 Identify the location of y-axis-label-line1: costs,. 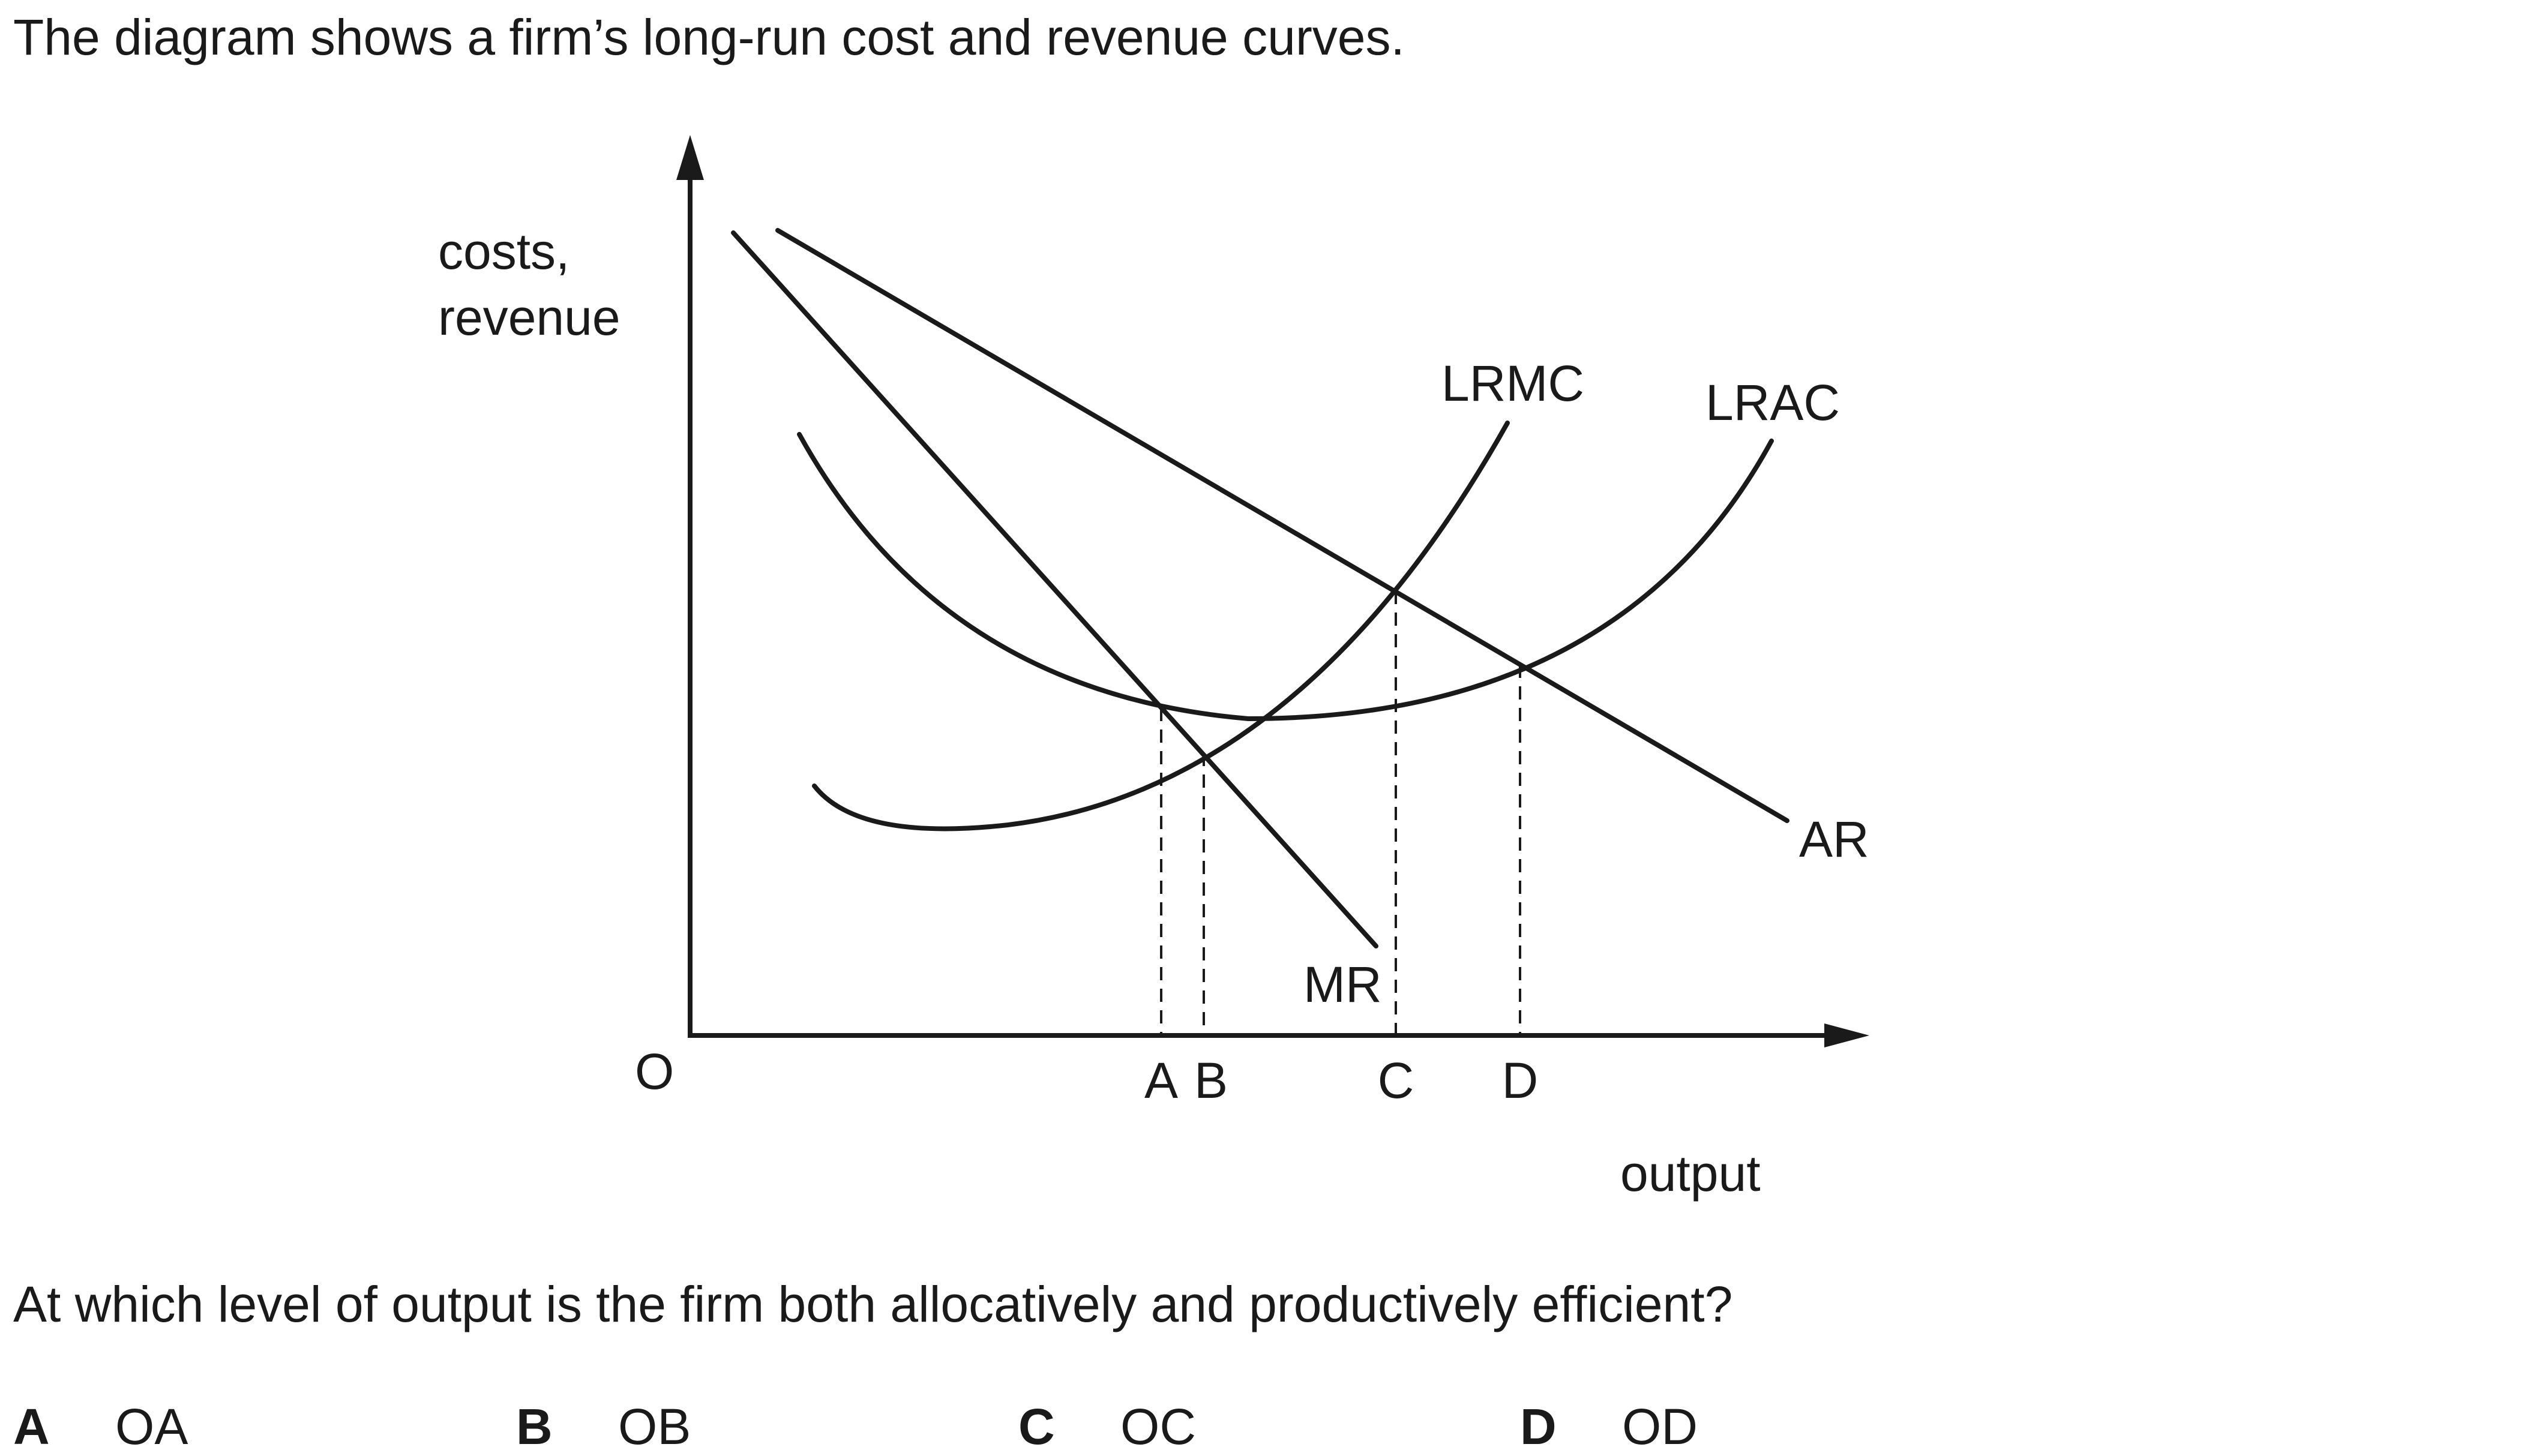
(504, 252).